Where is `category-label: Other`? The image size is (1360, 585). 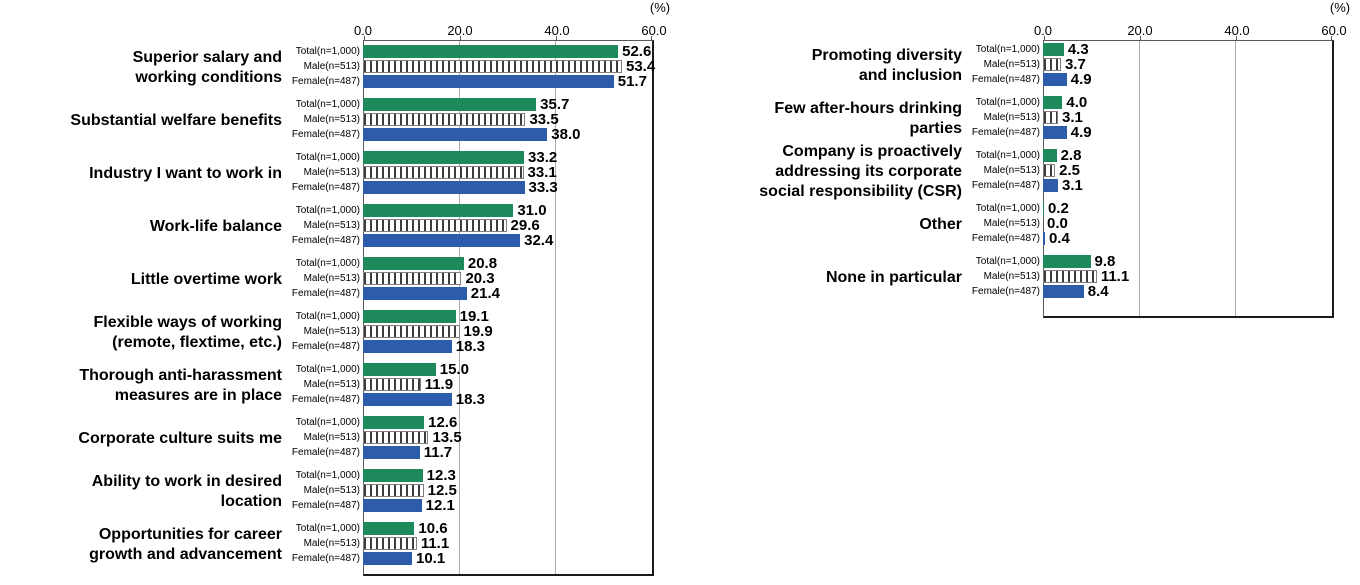 category-label: Other is located at coordinates (940, 224).